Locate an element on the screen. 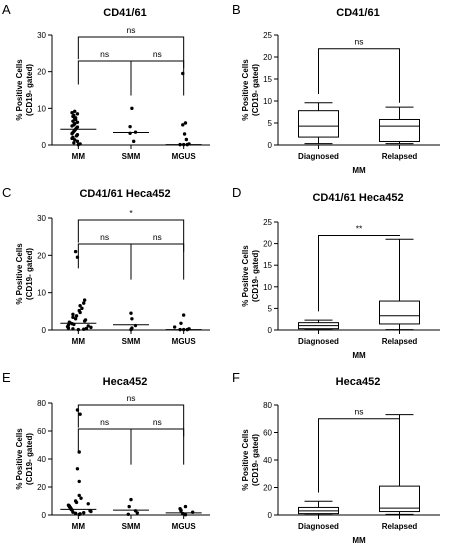 The height and width of the screenshot is (550, 456). y-tick-label: 60 is located at coordinates (267, 433).